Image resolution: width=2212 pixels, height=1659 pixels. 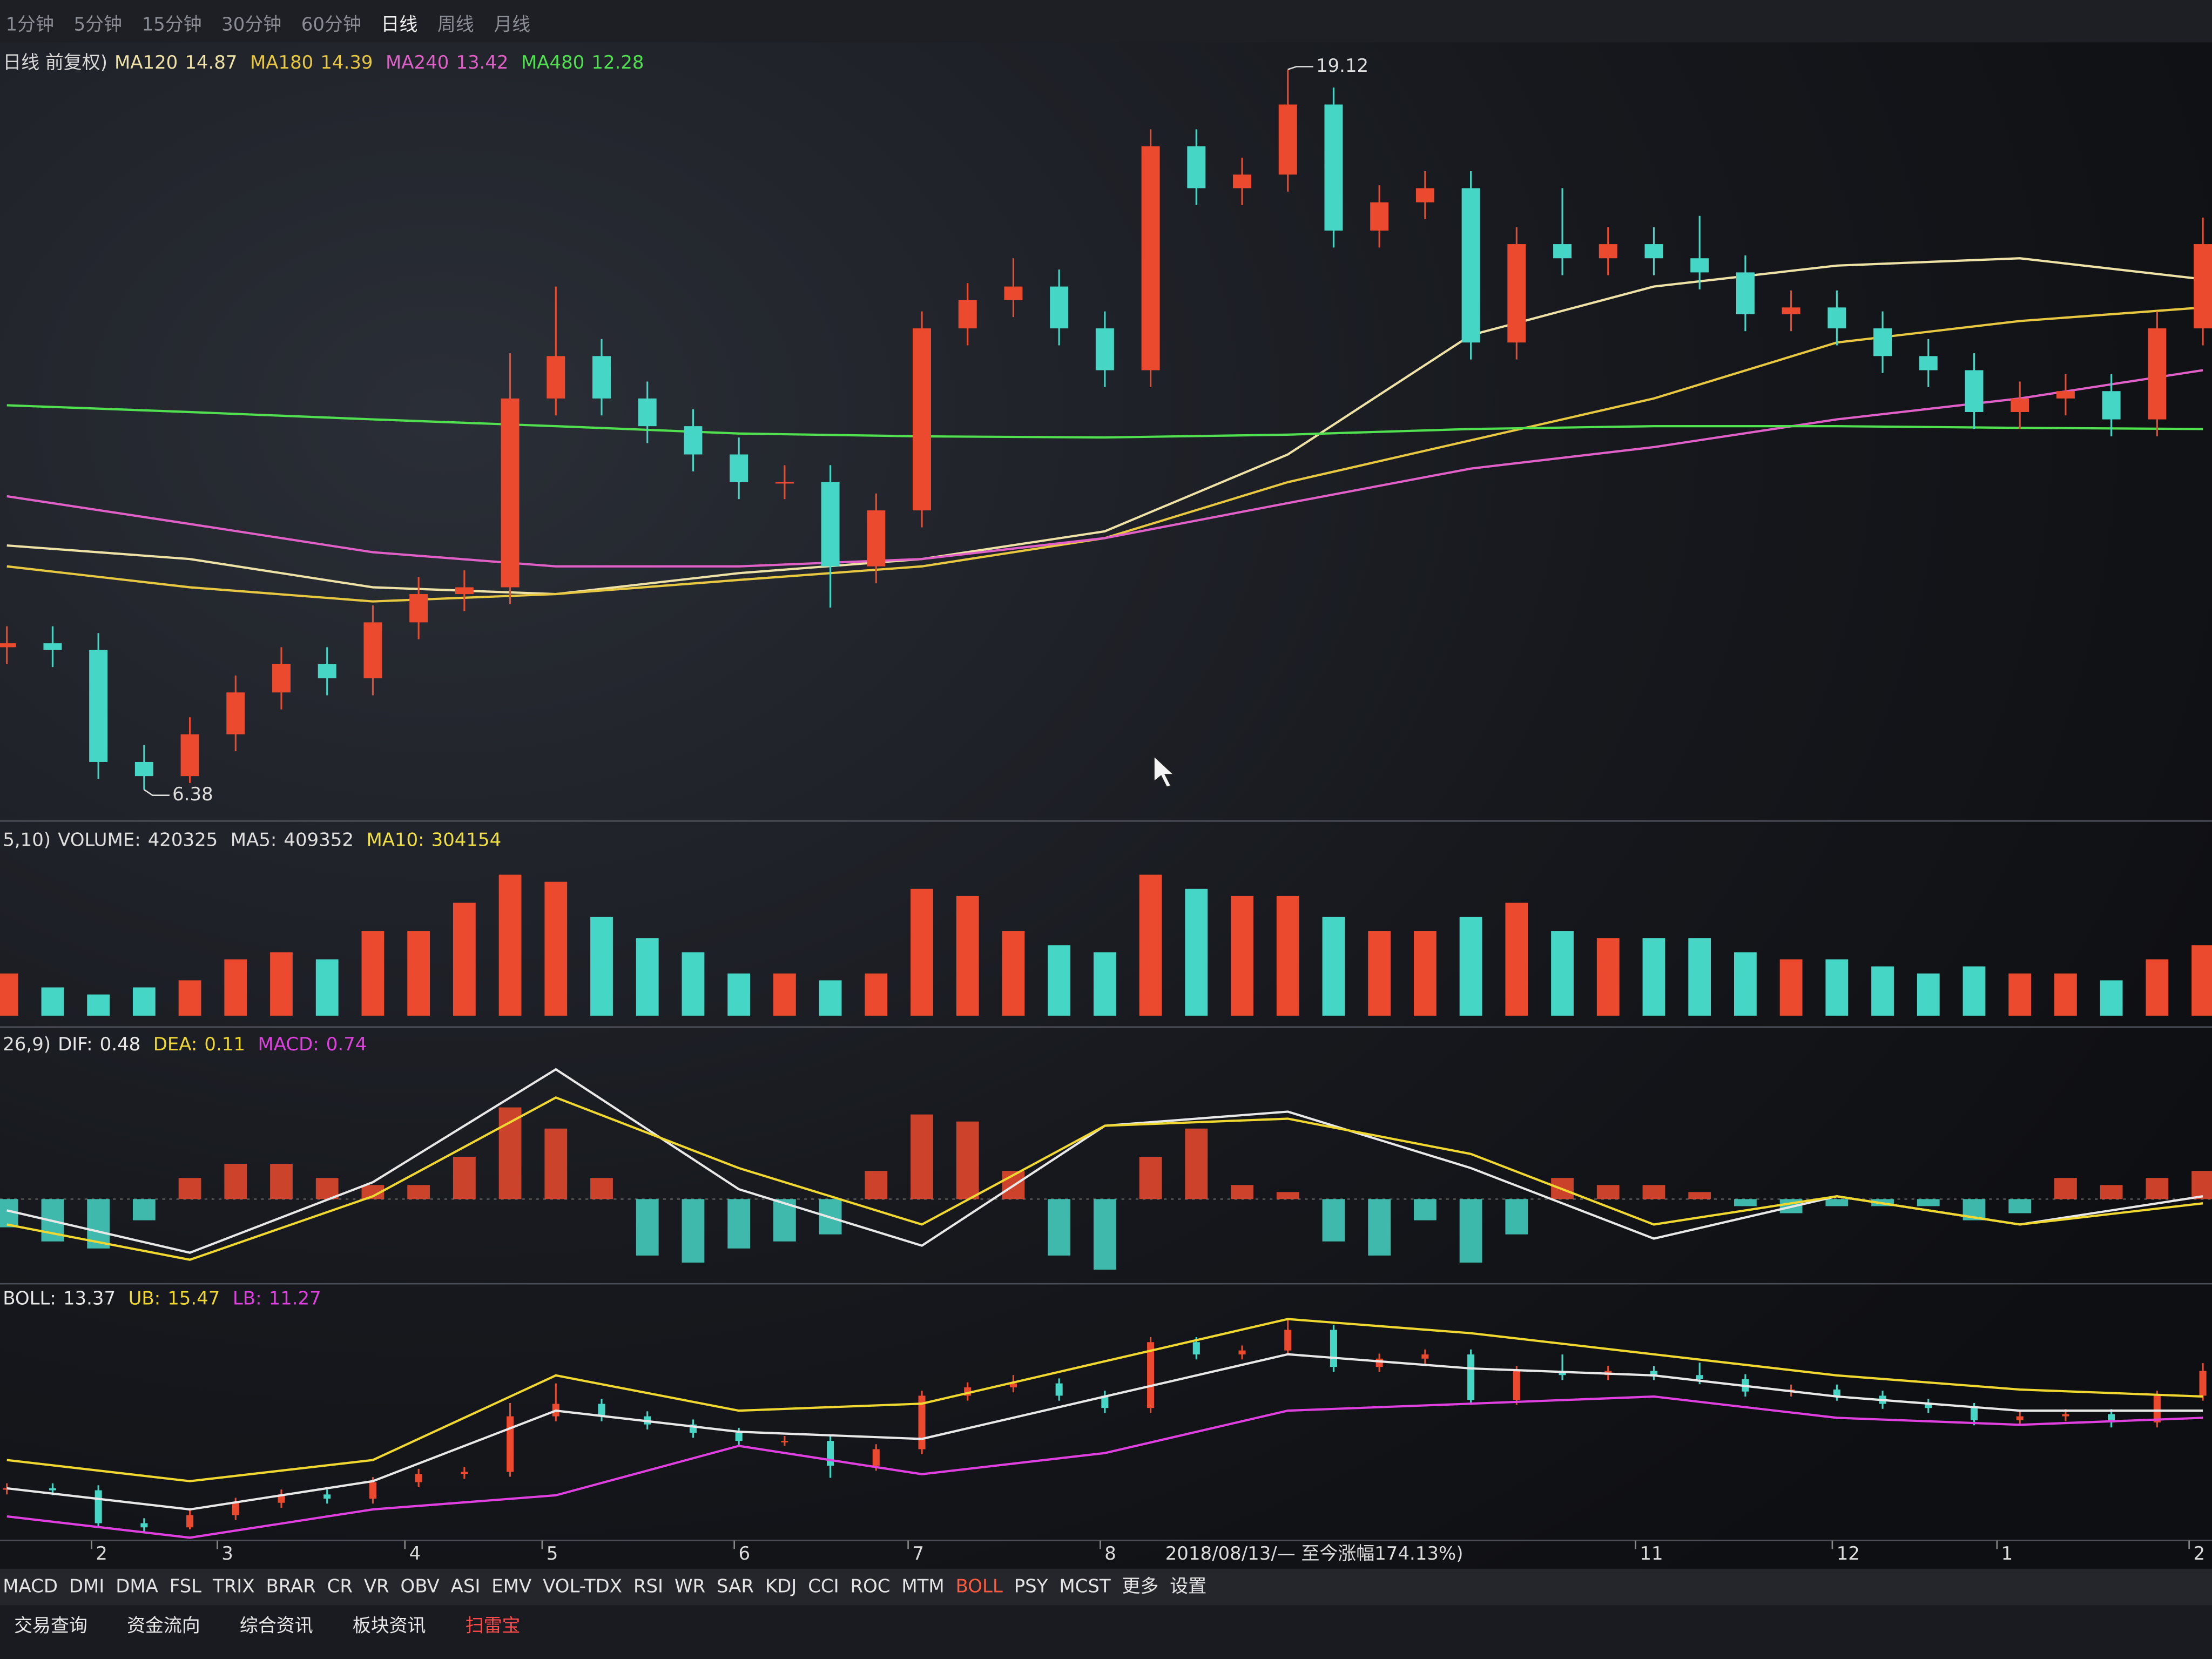 What do you see at coordinates (1104, 421) in the screenshot?
I see `indicator-line` at bounding box center [1104, 421].